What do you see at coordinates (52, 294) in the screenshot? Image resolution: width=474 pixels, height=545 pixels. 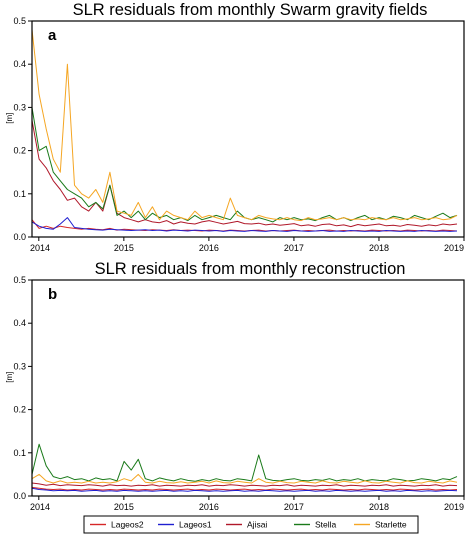 I see `panel-letter: b` at bounding box center [52, 294].